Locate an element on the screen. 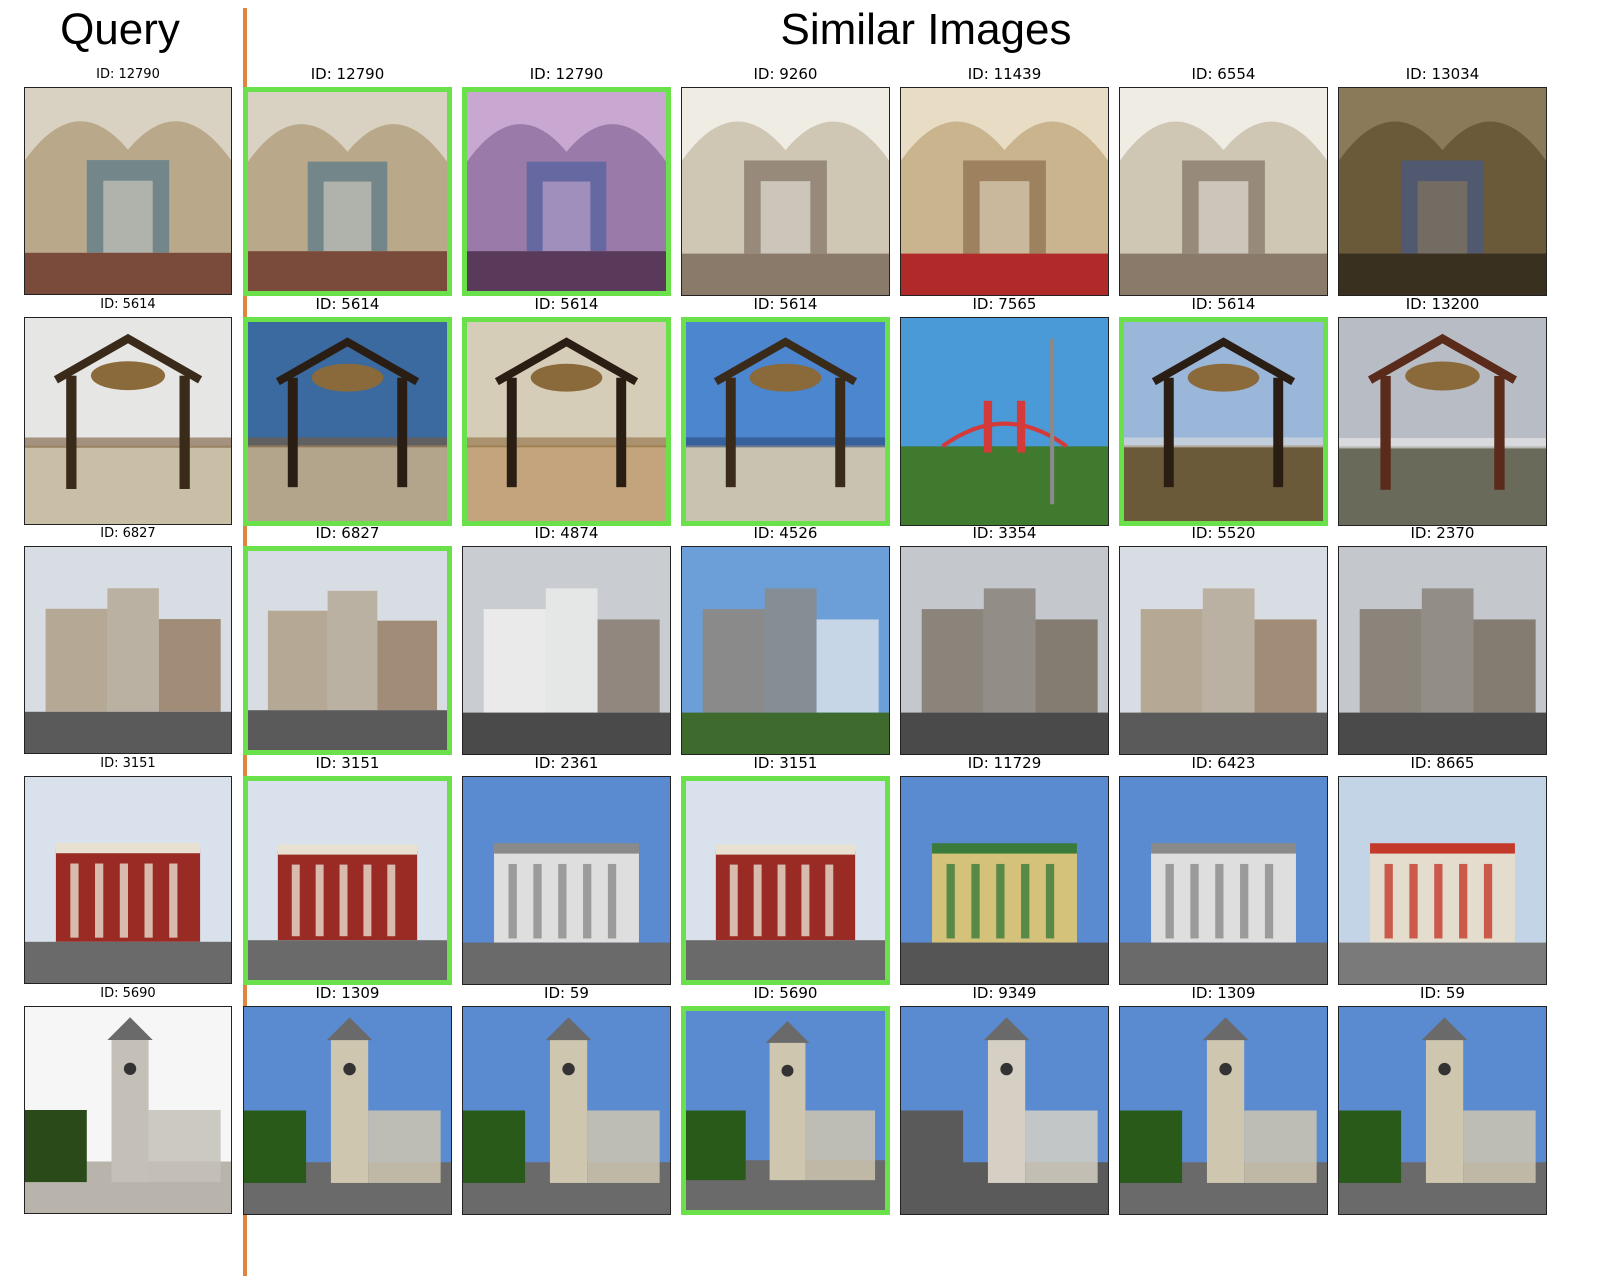  result-caption: ID: 4526 is located at coordinates (785, 533).